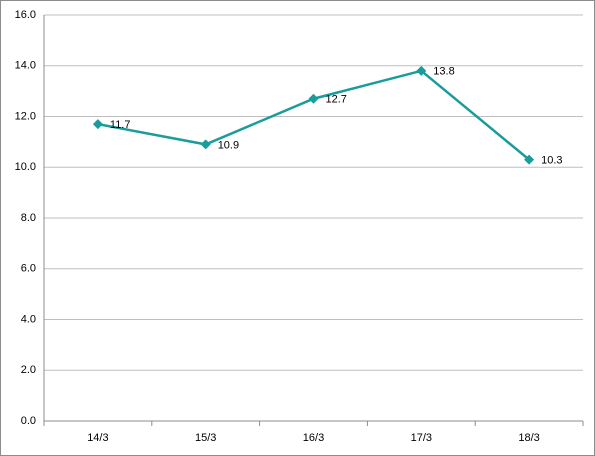 The width and height of the screenshot is (595, 456). I want to click on y-tick-label: 12.0, so click(25, 116).